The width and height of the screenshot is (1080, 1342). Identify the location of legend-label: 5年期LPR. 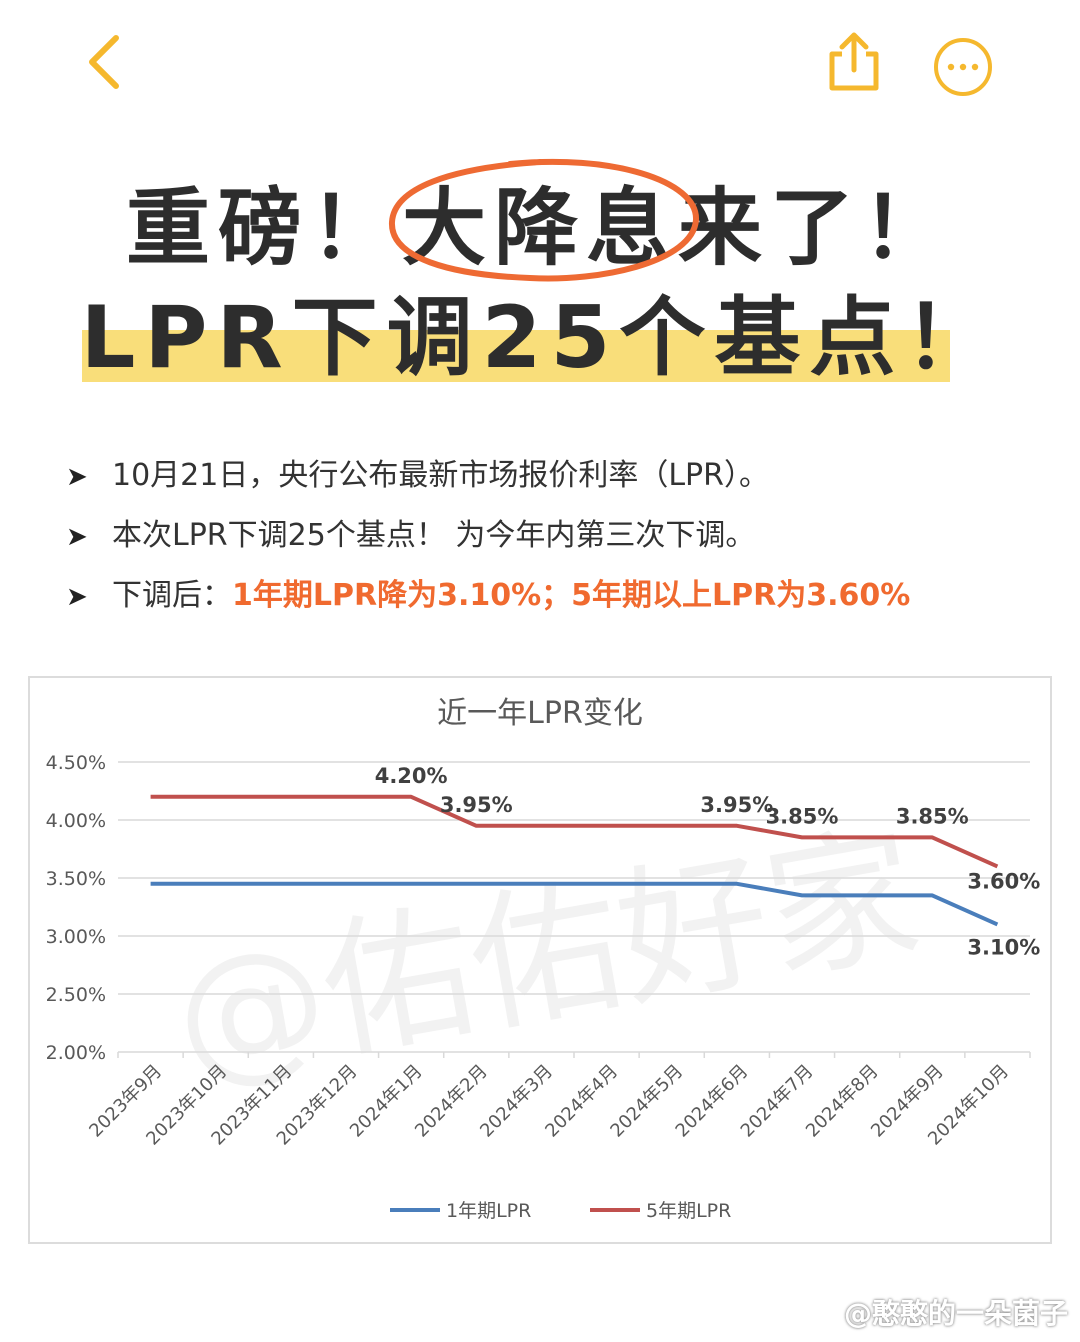
(688, 1211).